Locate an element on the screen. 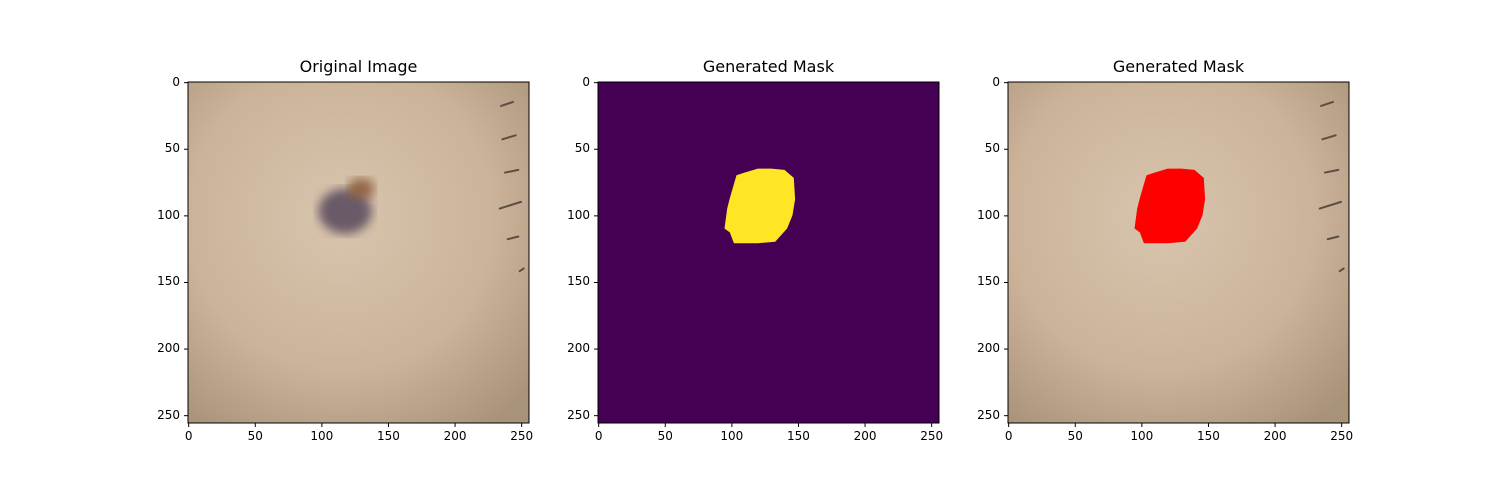 This screenshot has height=500, width=1500. lesion-brown-area is located at coordinates (361, 188).